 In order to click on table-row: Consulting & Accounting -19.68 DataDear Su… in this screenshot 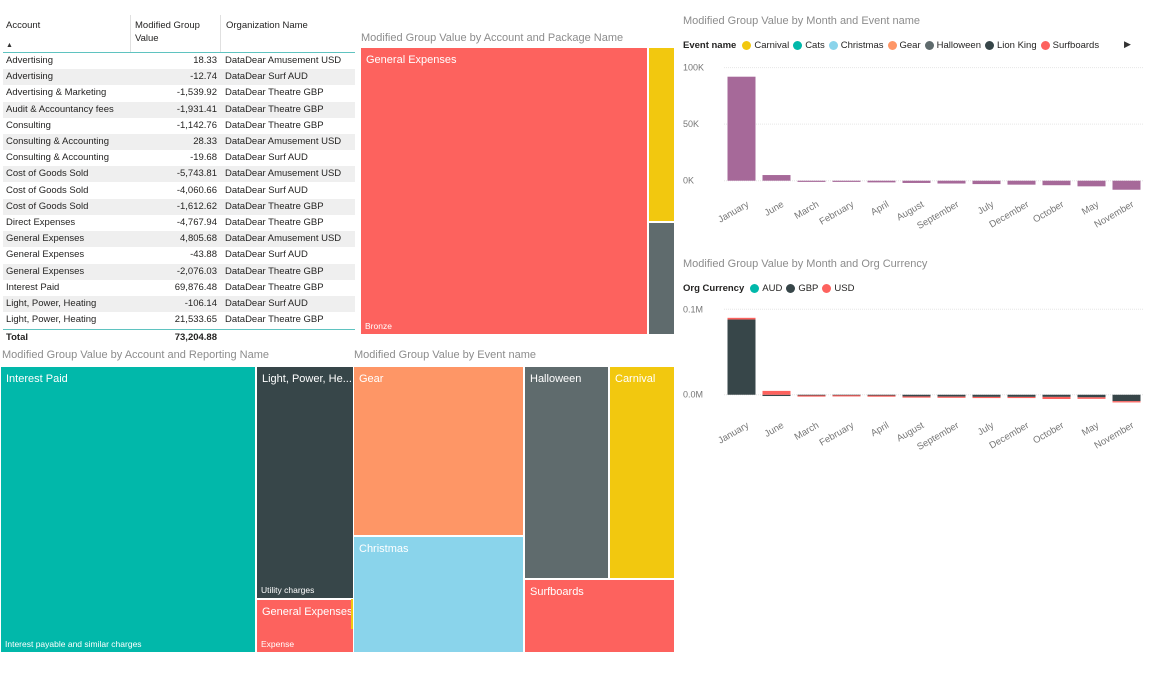, I will do `click(179, 158)`.